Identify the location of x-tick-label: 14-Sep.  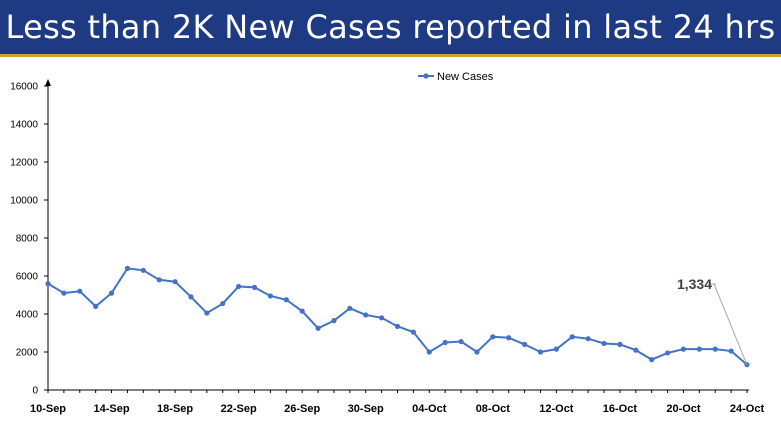
(112, 409).